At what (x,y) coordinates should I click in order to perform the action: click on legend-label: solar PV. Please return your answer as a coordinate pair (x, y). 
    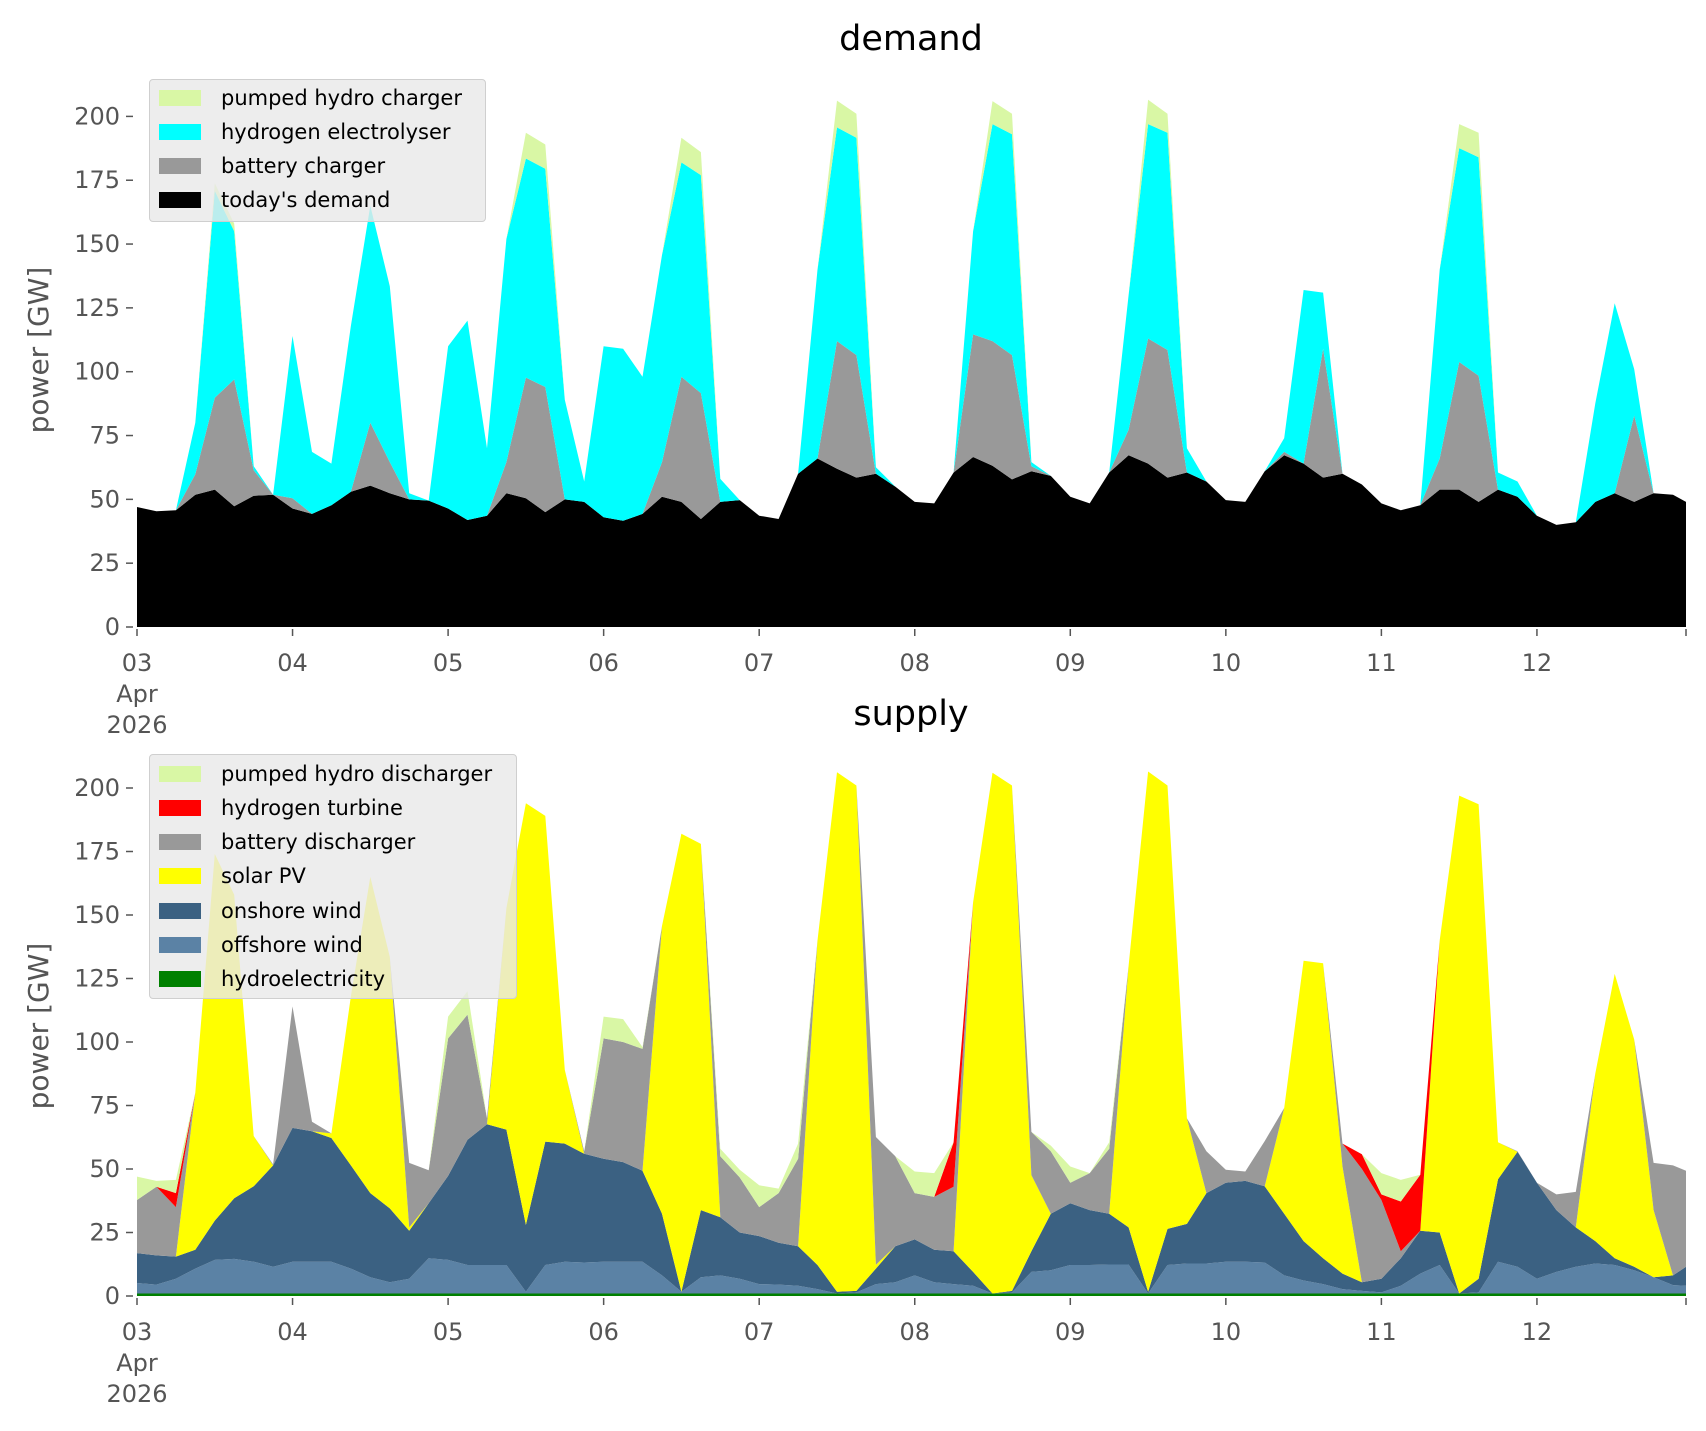
    Looking at the image, I should click on (263, 876).